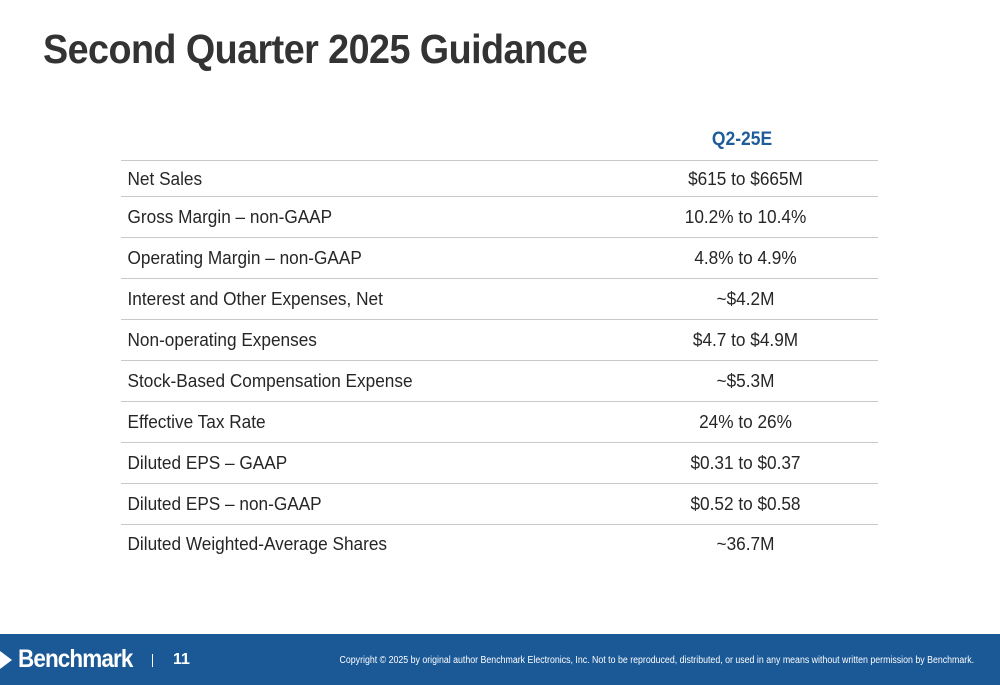 This screenshot has width=1000, height=685. What do you see at coordinates (499, 299) in the screenshot?
I see `table-row: Interest and Other Expenses, Net ~$4.2M` at bounding box center [499, 299].